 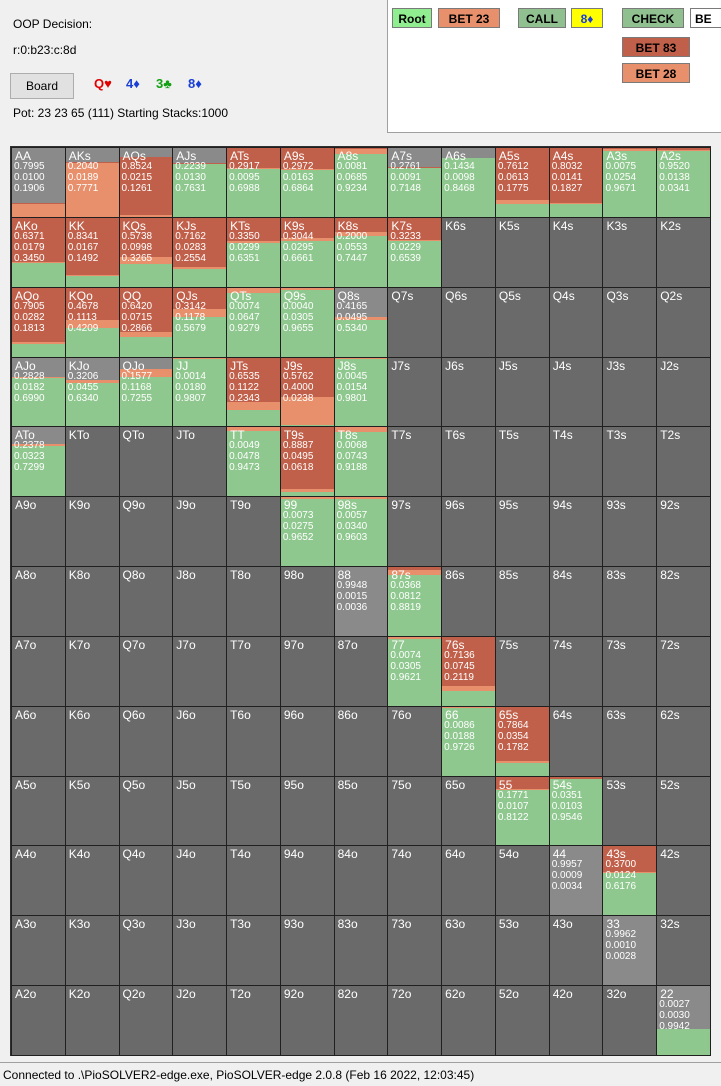 What do you see at coordinates (307, 811) in the screenshot?
I see `hand-cell: 95o` at bounding box center [307, 811].